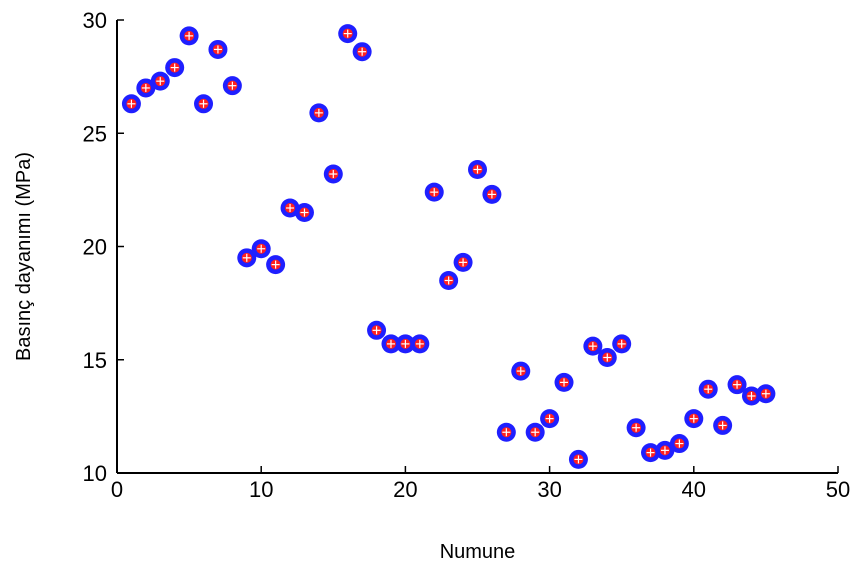 The image size is (861, 576). What do you see at coordinates (95, 20) in the screenshot?
I see `y-tick-label: 30` at bounding box center [95, 20].